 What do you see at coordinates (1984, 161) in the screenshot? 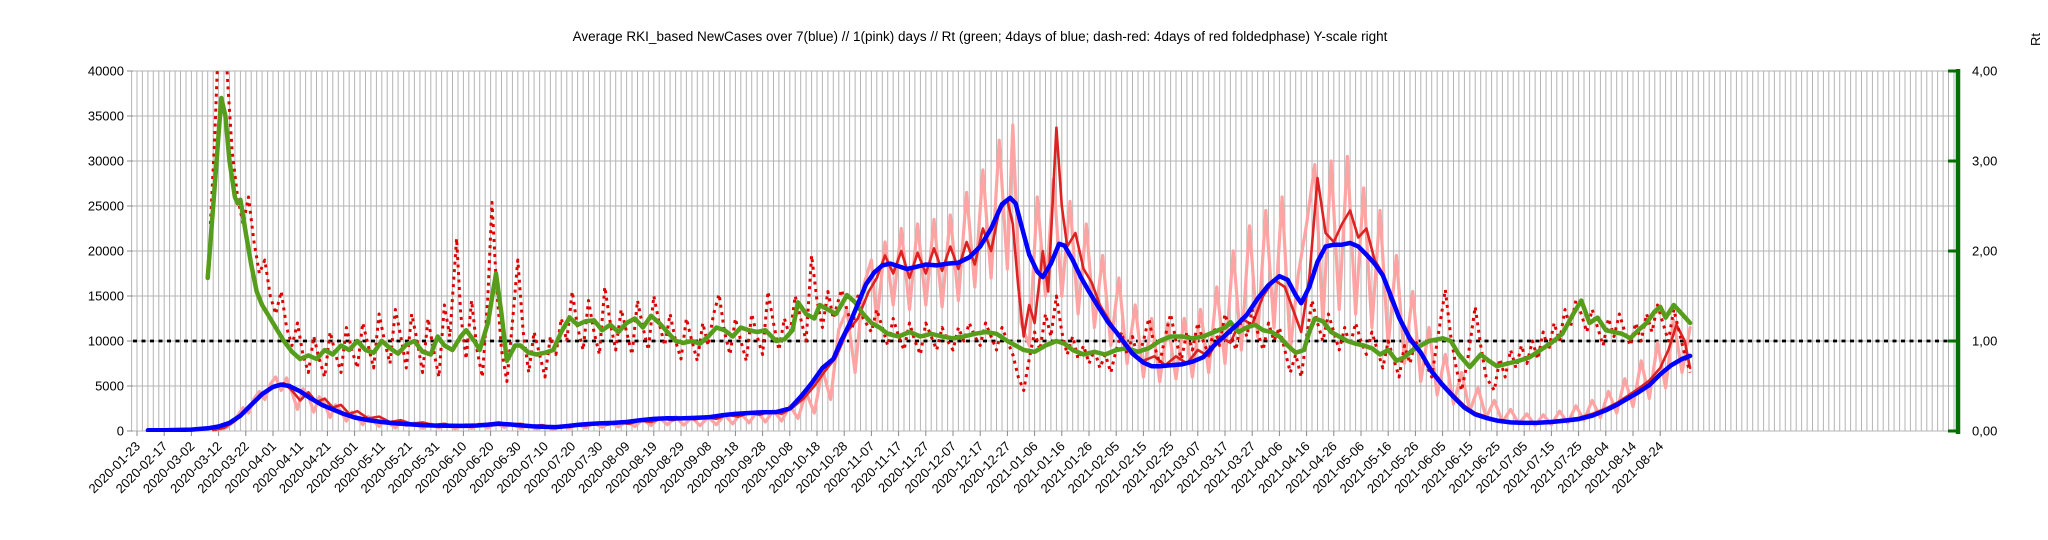
I see `right-axis-tick-label: 3,00` at bounding box center [1984, 161].